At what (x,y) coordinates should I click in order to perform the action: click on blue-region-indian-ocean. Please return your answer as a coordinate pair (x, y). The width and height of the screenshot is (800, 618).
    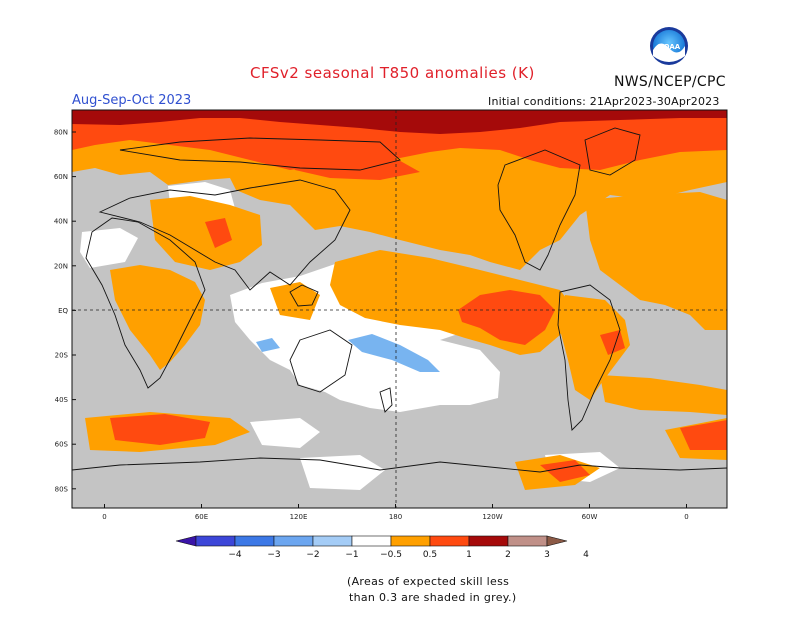
    Looking at the image, I should click on (268, 345).